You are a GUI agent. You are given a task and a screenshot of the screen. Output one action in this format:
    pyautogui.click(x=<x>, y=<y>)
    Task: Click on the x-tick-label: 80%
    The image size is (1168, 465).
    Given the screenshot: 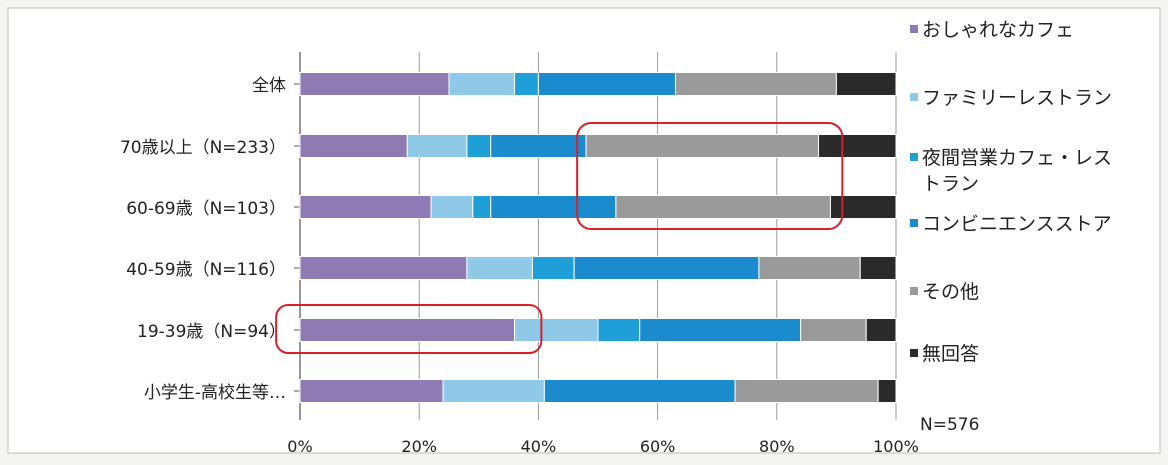 What is the action you would take?
    pyautogui.click(x=777, y=446)
    